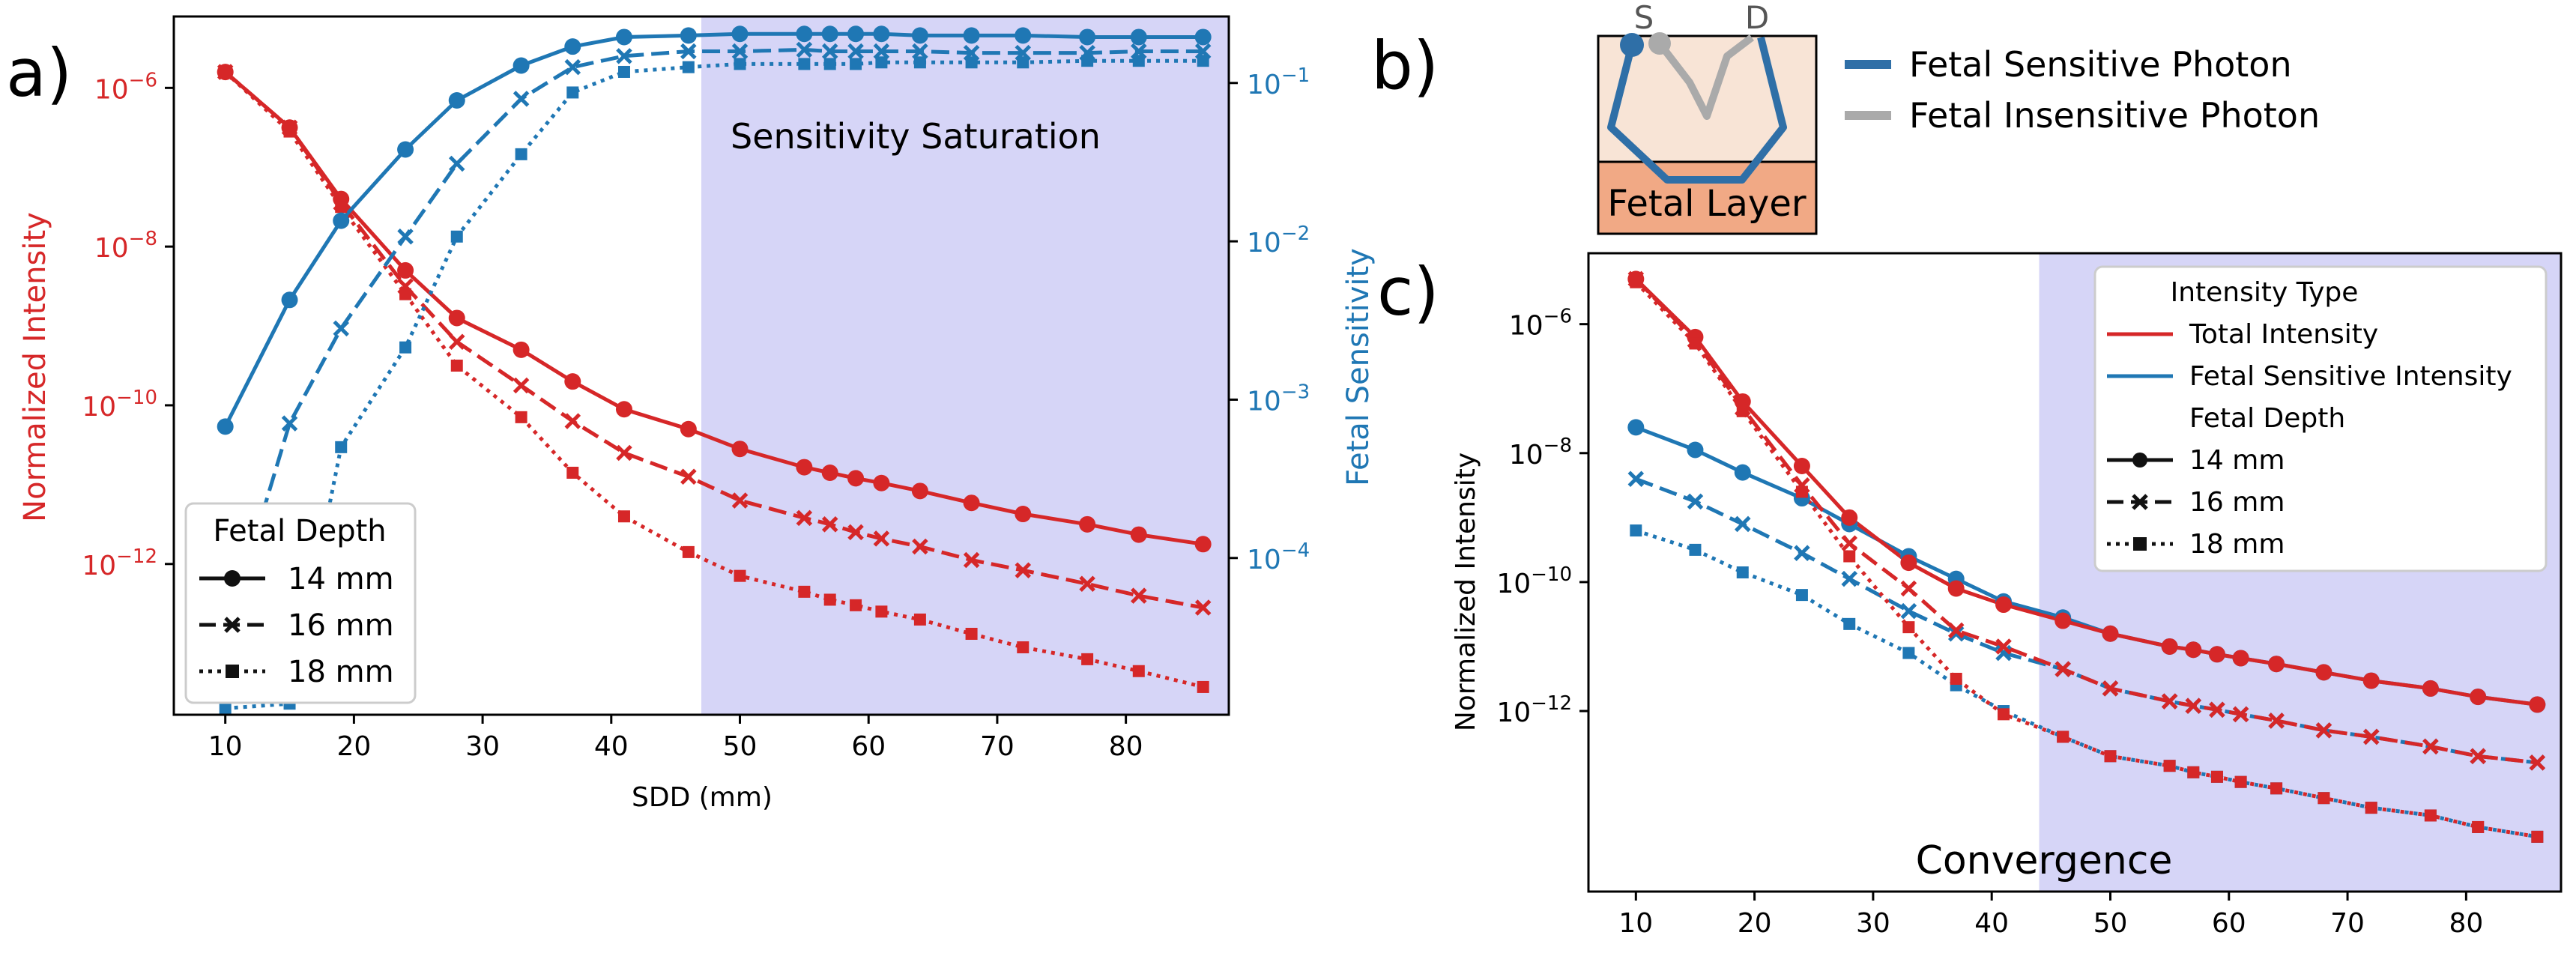  I want to click on saturation-label: Sensitivity Saturation, so click(916, 136).